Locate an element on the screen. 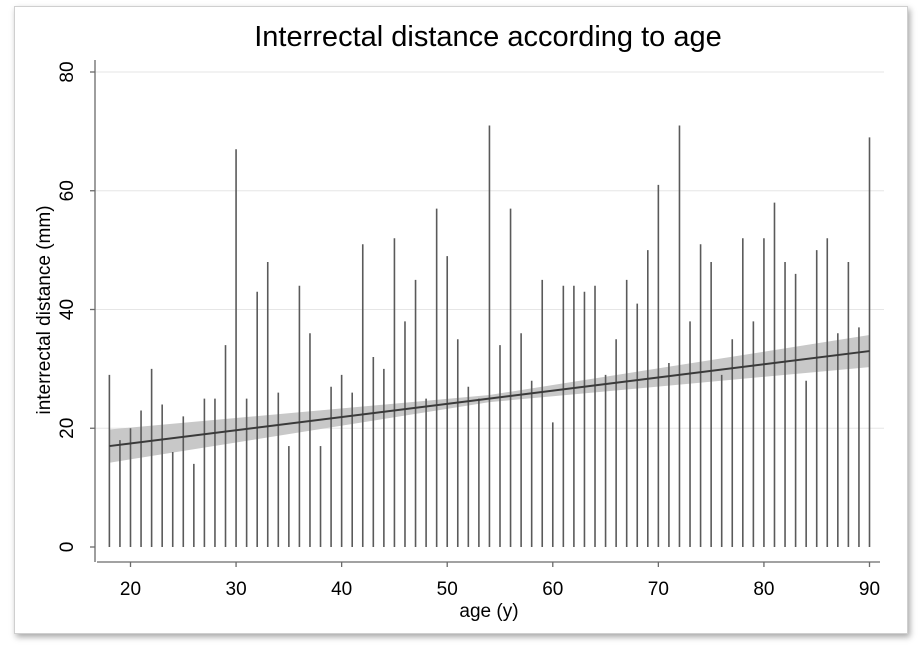 The height and width of the screenshot is (646, 920). x-tick-label: 50 is located at coordinates (447, 589).